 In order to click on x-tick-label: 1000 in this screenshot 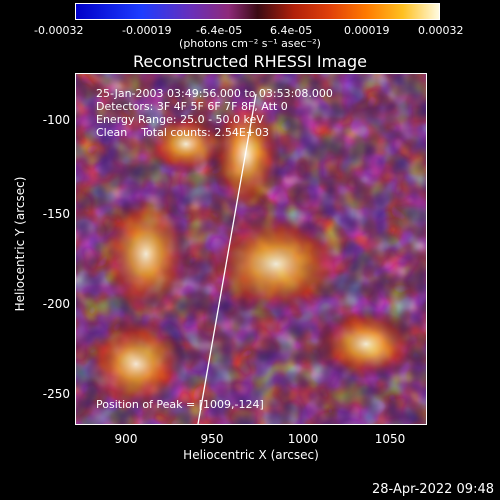, I will do `click(303, 439)`.